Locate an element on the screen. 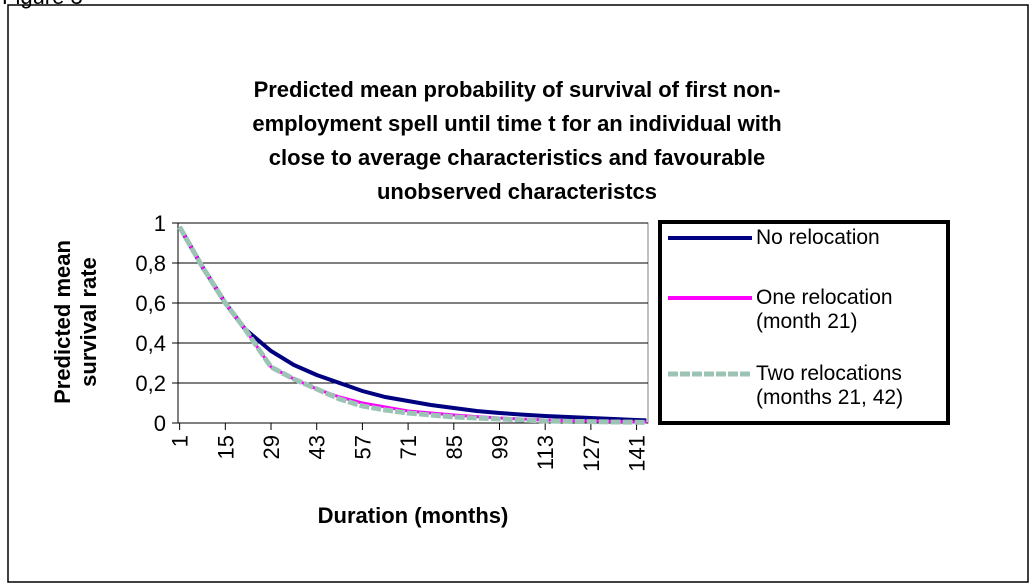 The image size is (1034, 585). legend-box is located at coordinates (804, 322).